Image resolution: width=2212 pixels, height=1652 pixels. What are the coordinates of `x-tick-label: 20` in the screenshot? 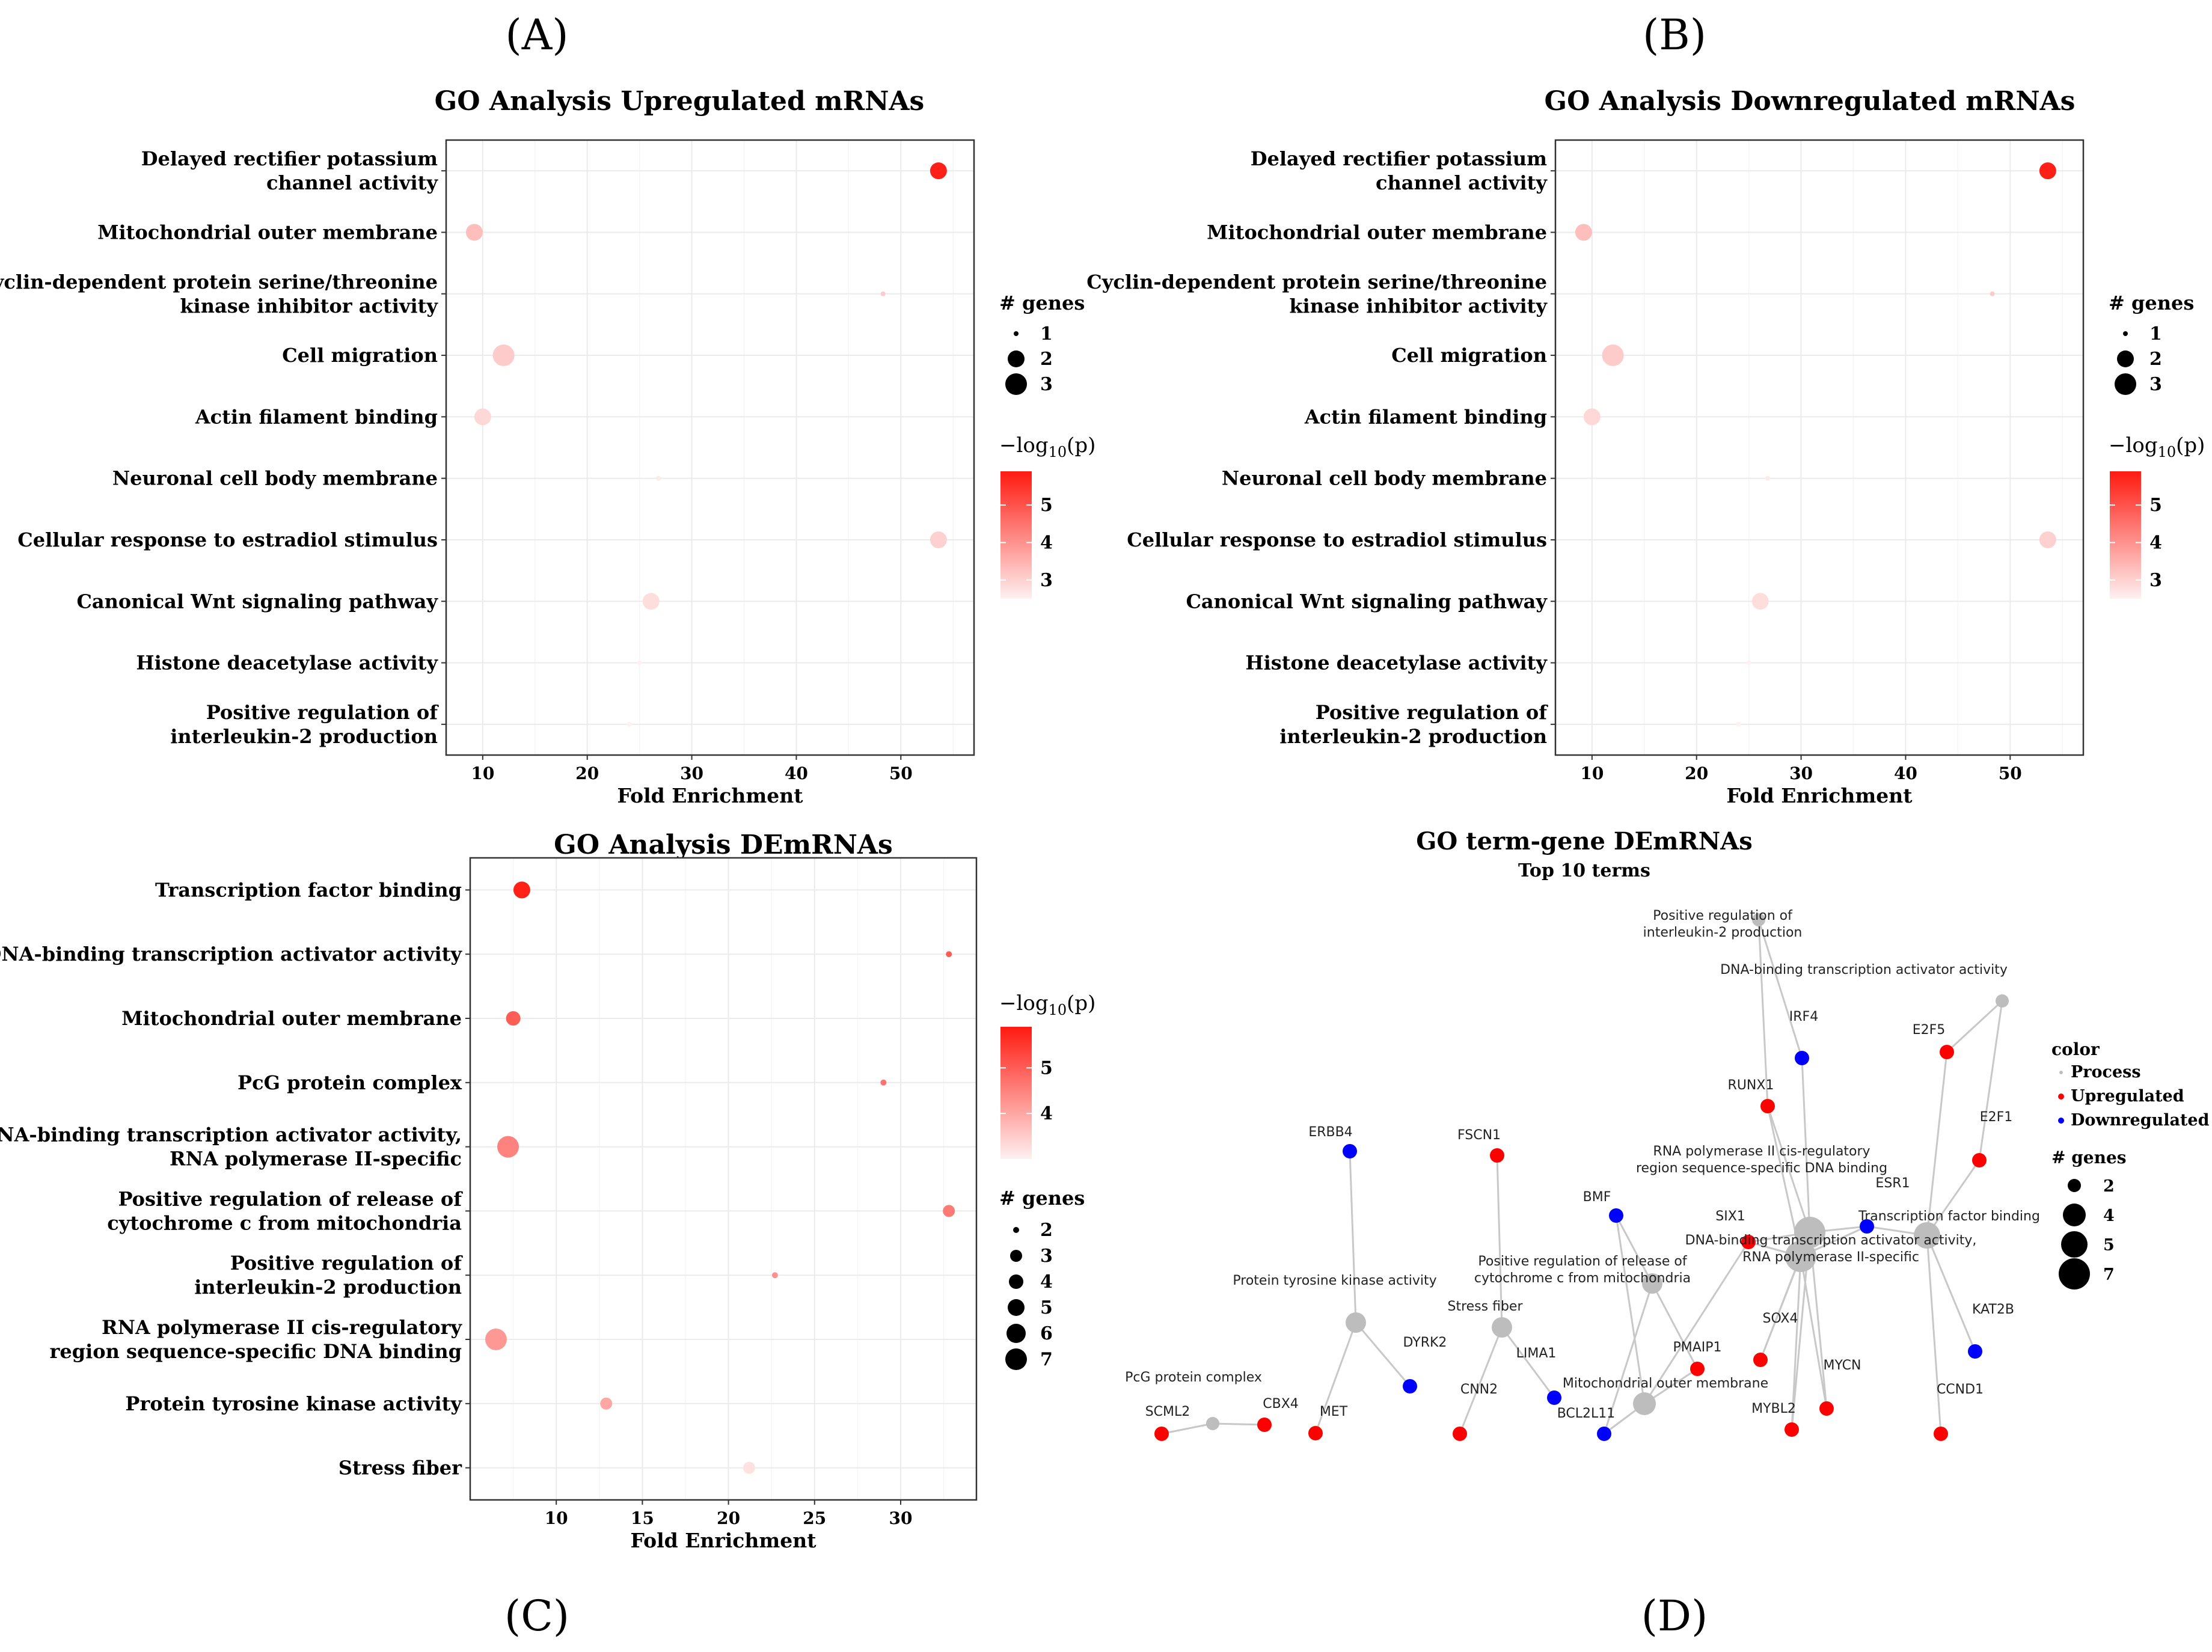 It's located at (587, 773).